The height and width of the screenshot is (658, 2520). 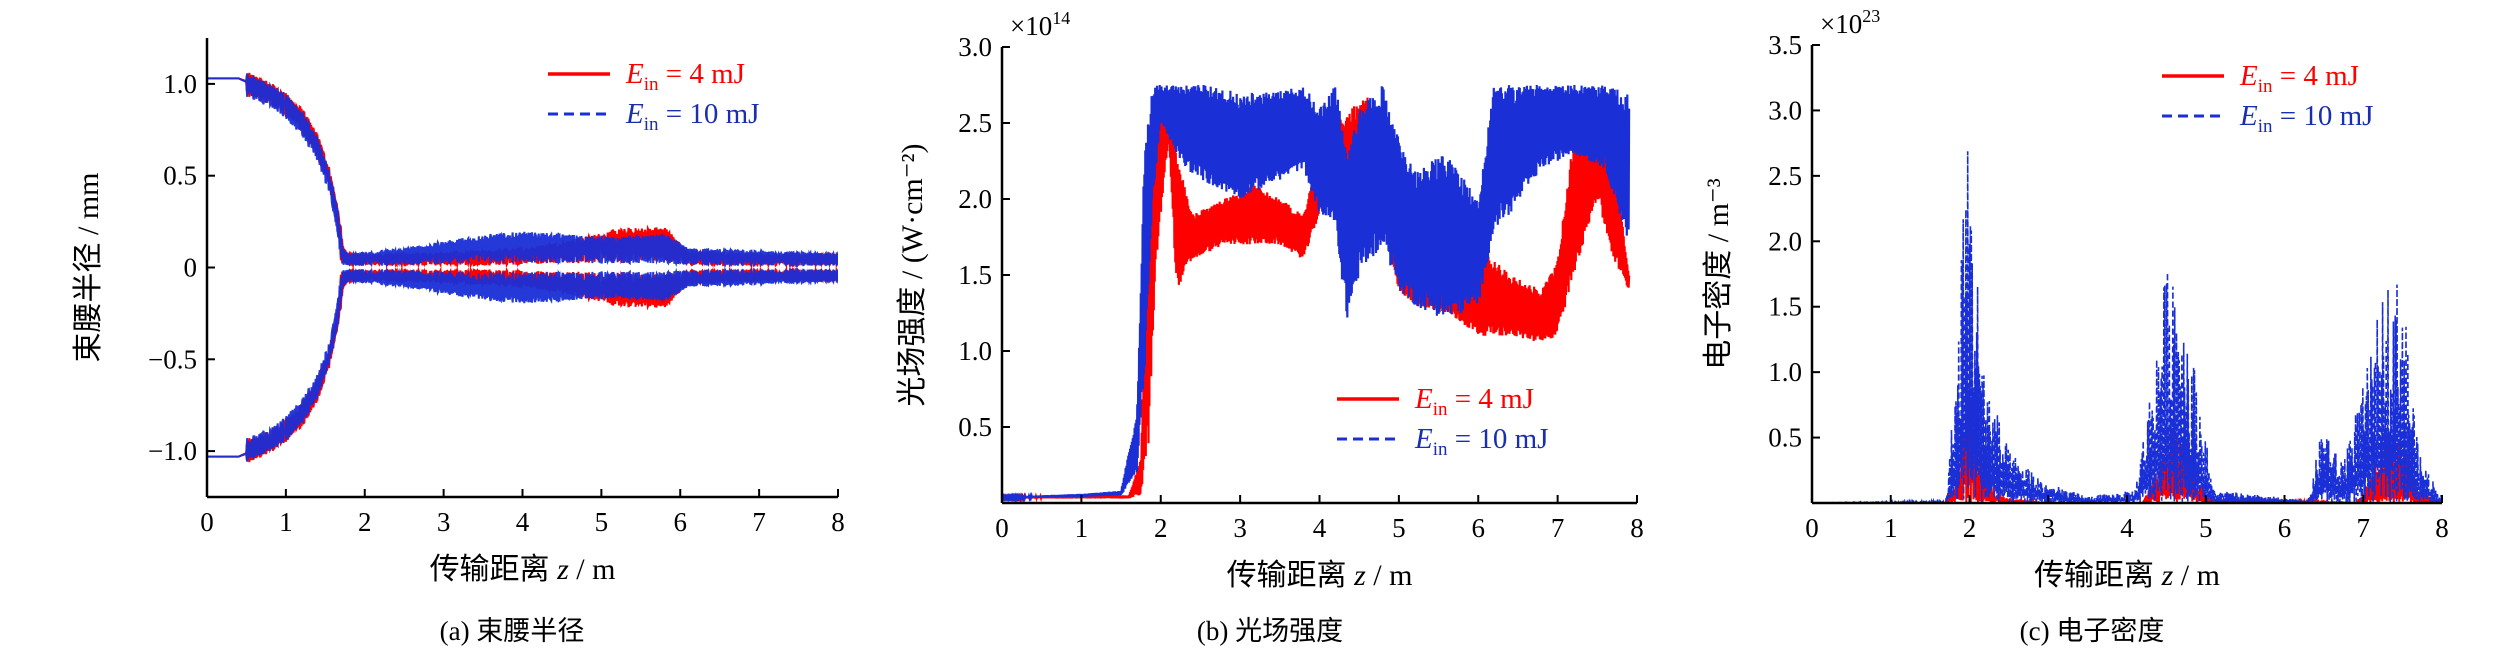 What do you see at coordinates (1040, 24) in the screenshot?
I see `chart-b-multiplier: ×10¹⁴` at bounding box center [1040, 24].